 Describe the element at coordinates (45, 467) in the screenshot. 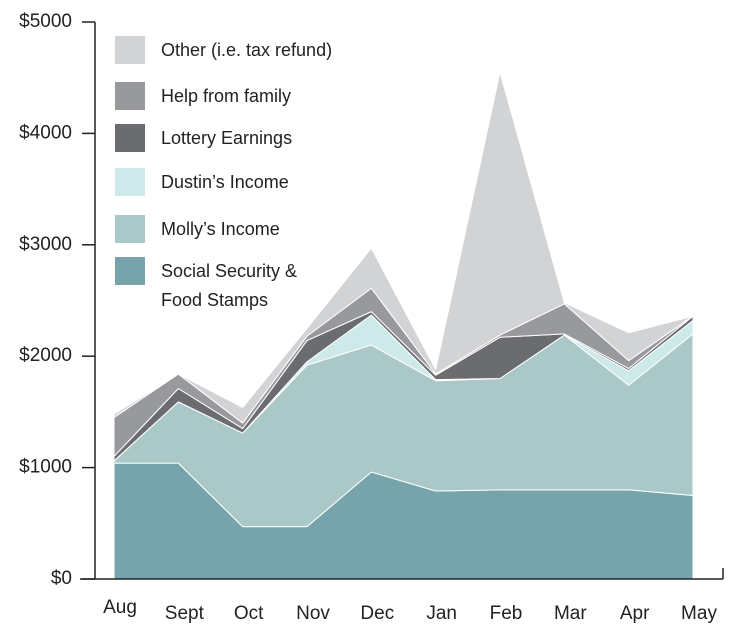

I see `y-tick-label: $1000` at that location.